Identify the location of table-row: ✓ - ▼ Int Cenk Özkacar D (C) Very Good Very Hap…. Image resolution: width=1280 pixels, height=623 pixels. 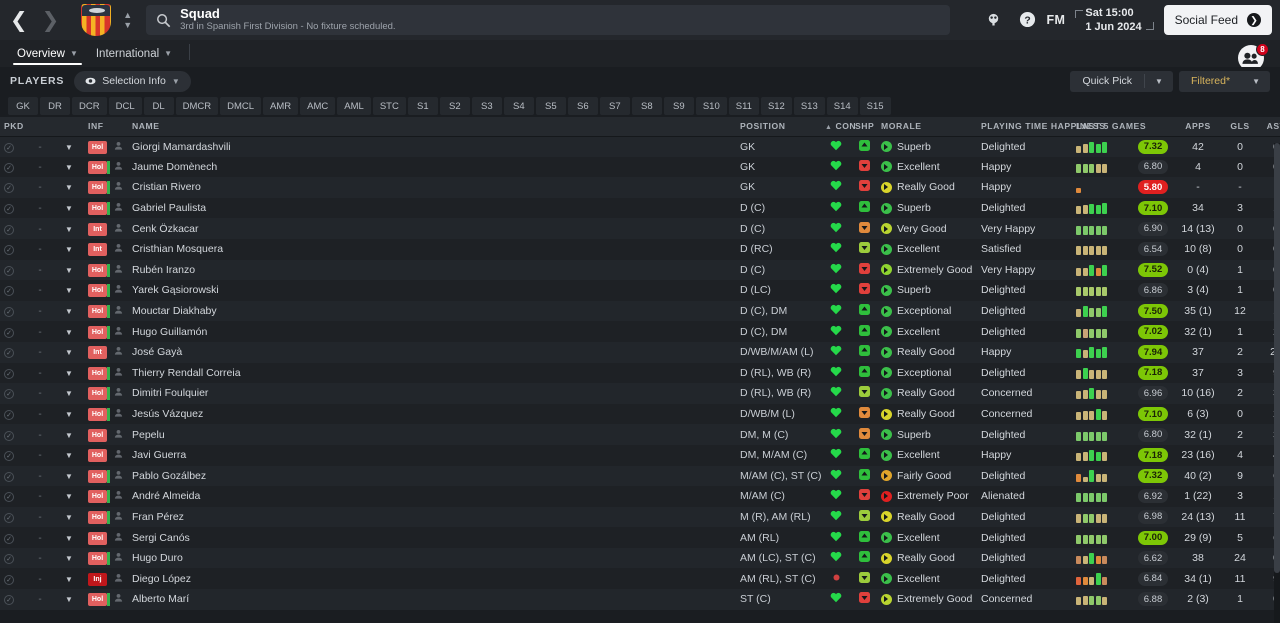
(640, 228).